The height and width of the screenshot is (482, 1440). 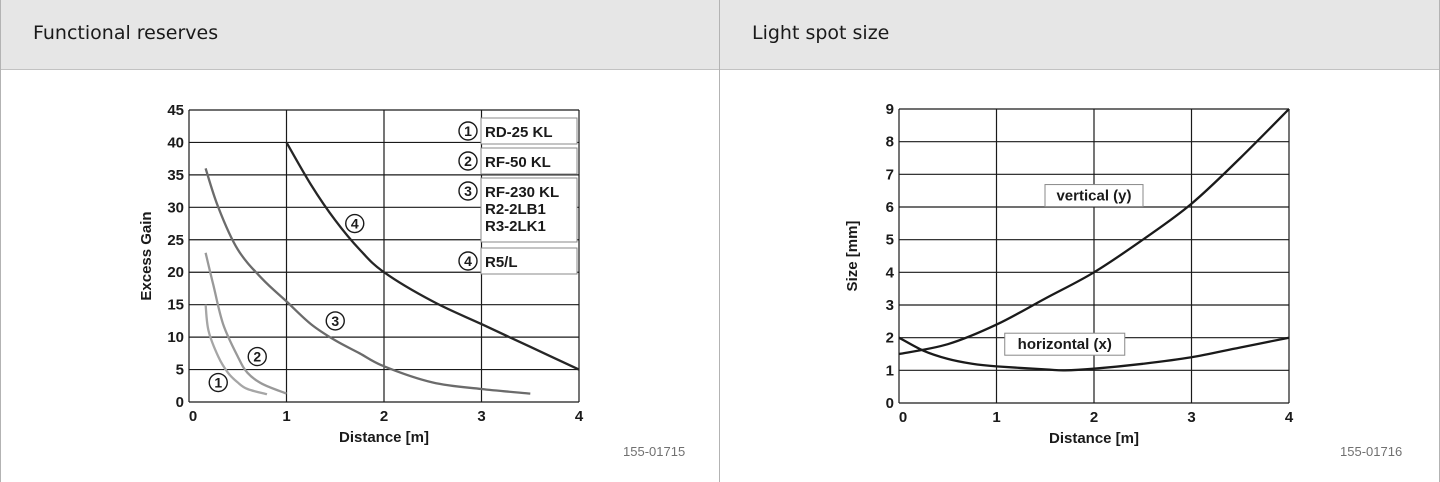 What do you see at coordinates (890, 109) in the screenshot?
I see `y-tick-label: 9` at bounding box center [890, 109].